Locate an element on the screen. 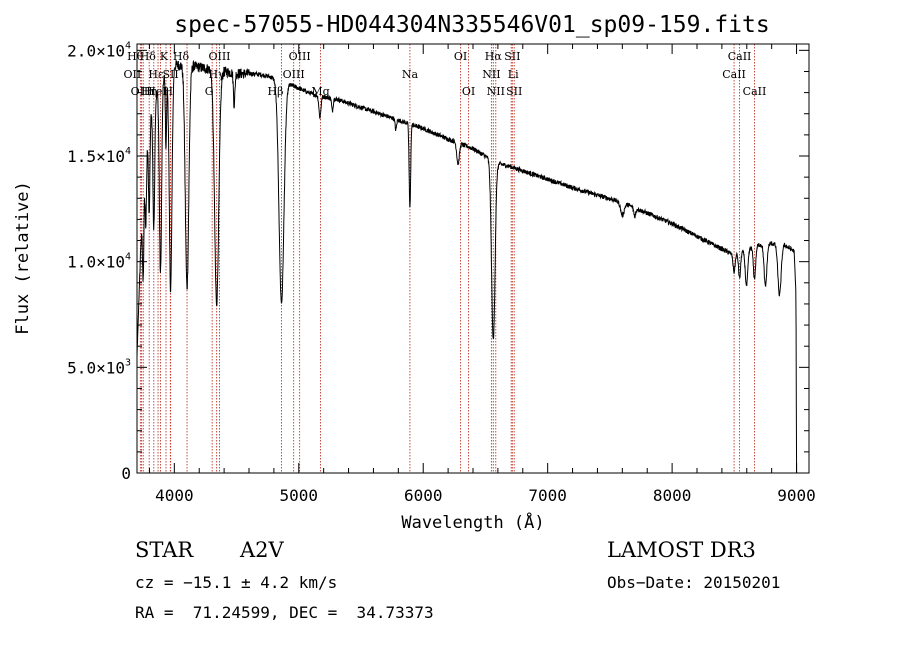 Image resolution: width=900 pixels, height=649 pixels. line-label: Hη is located at coordinates (149, 91).